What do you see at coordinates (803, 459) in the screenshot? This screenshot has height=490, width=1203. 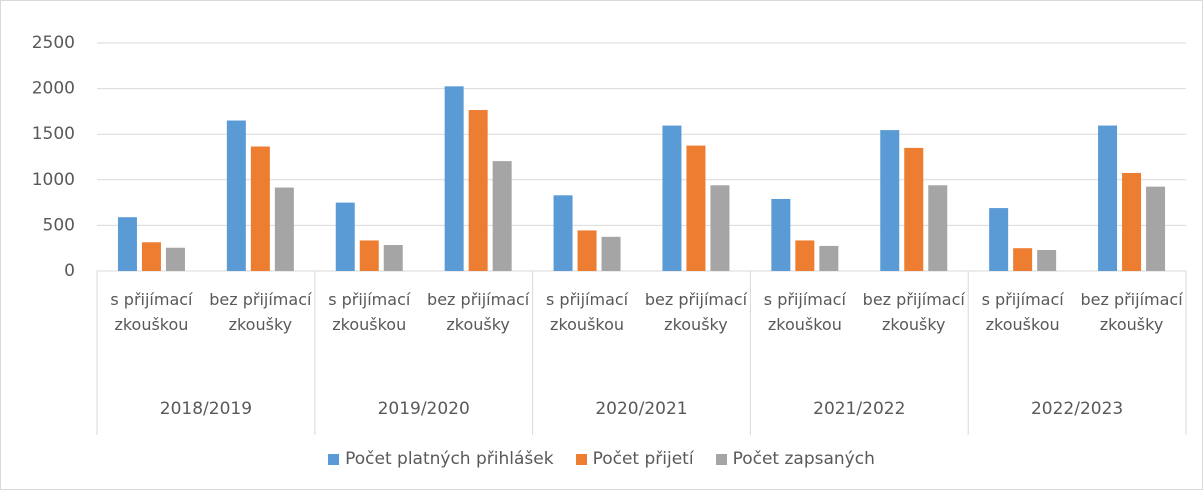 I see `legend-label: Počet zapsaných` at bounding box center [803, 459].